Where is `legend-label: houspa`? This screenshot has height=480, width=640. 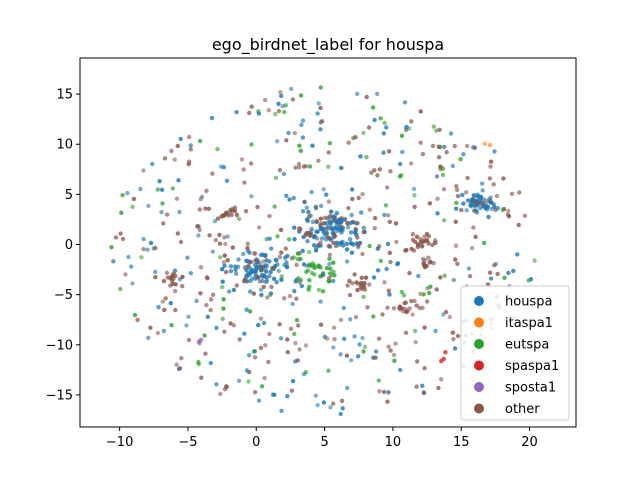 legend-label: houspa is located at coordinates (528, 302).